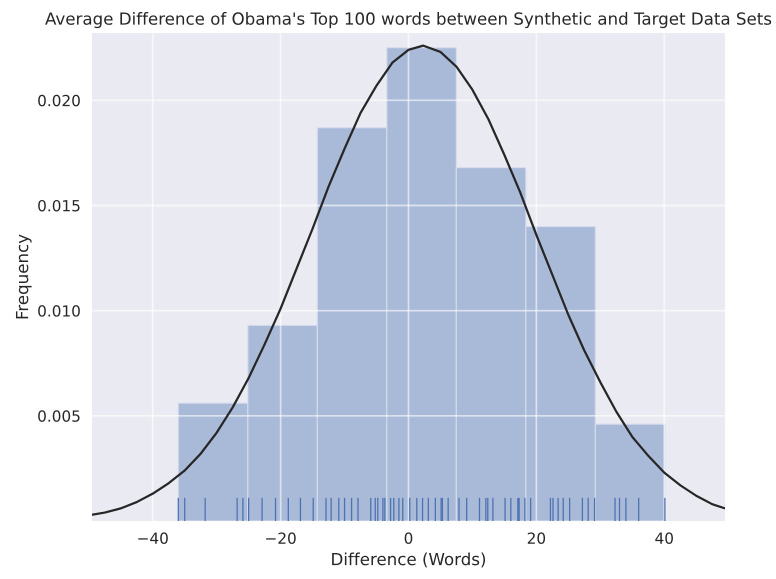  I want to click on y-tick-label: 0.005, so click(59, 416).